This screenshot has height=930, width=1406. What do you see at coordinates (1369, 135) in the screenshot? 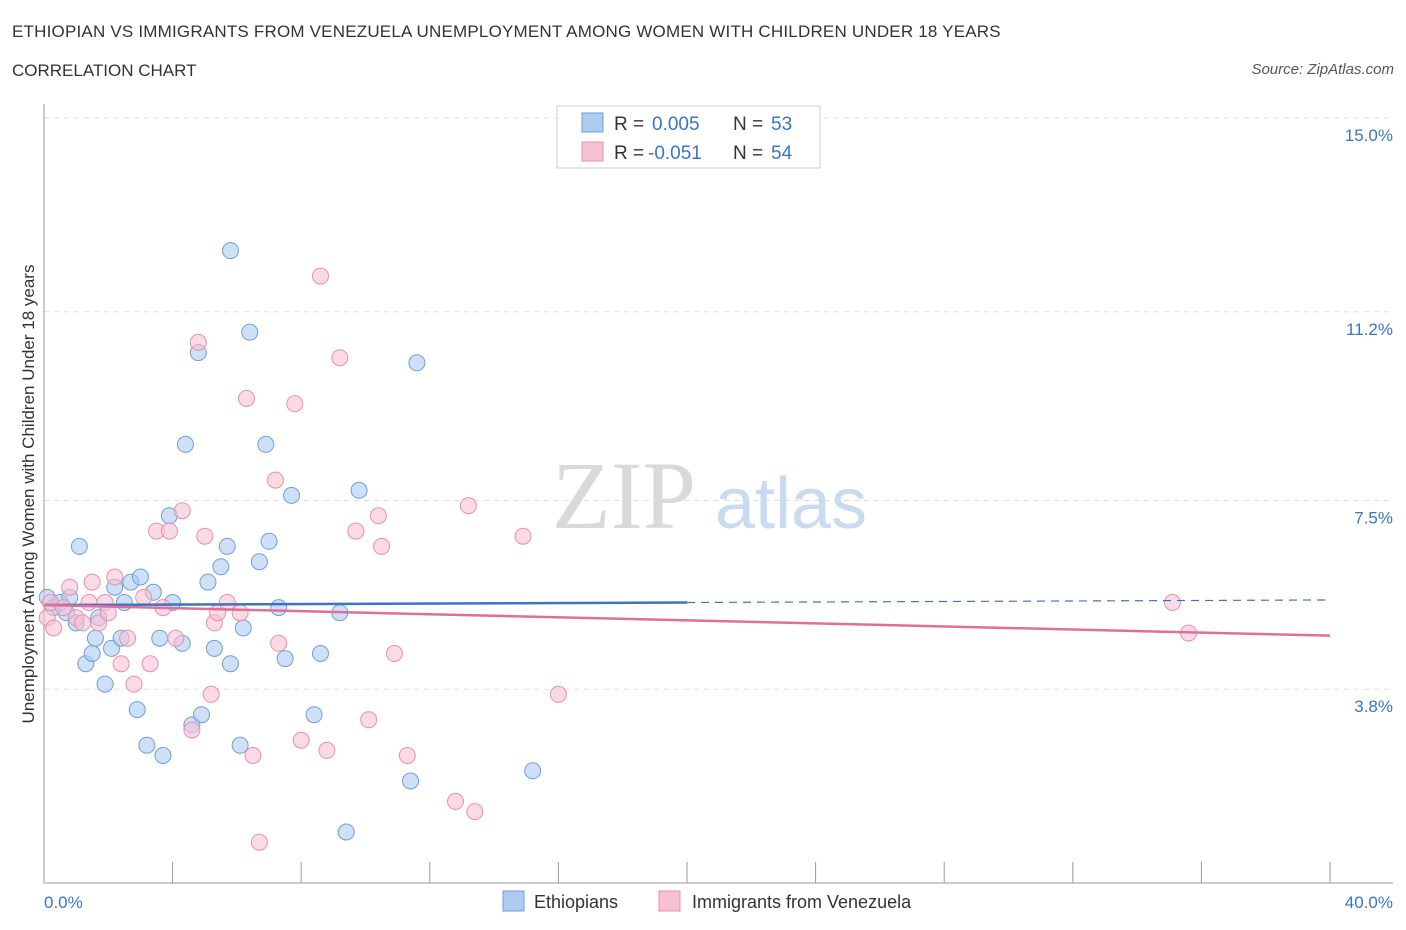
I see `y-tick-label: 15.0%` at bounding box center [1369, 135].